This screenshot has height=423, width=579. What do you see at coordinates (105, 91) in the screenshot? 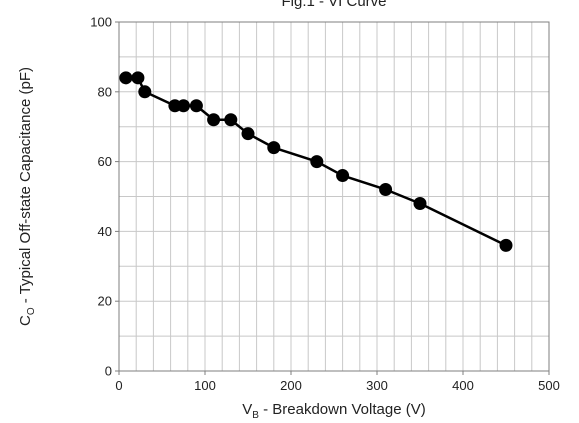
I see `y-tick-label: 80` at bounding box center [105, 91].